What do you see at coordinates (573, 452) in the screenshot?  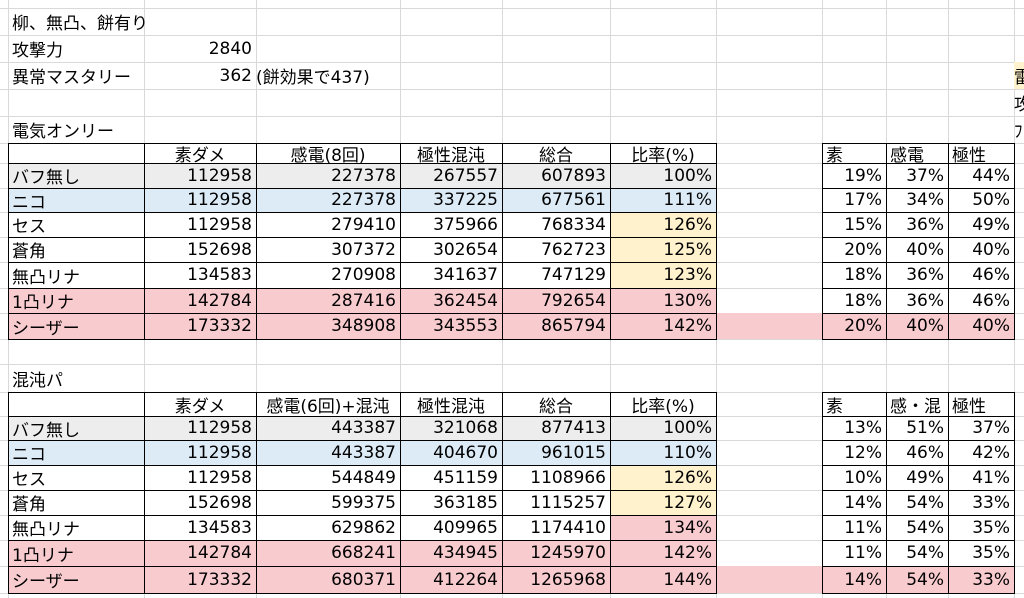 I see `value-cell: 961015` at bounding box center [573, 452].